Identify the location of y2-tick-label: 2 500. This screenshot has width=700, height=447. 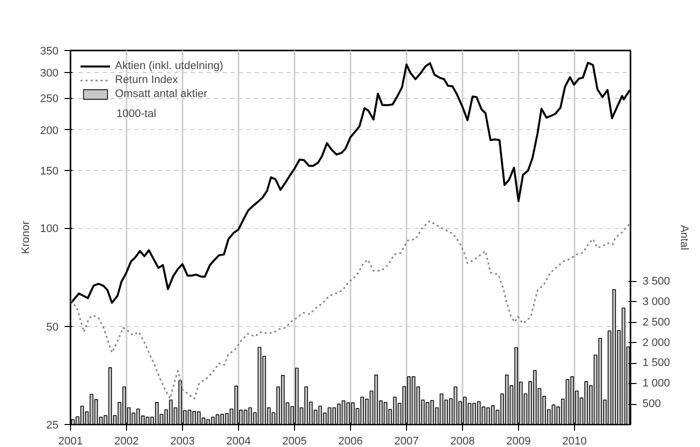
(656, 322).